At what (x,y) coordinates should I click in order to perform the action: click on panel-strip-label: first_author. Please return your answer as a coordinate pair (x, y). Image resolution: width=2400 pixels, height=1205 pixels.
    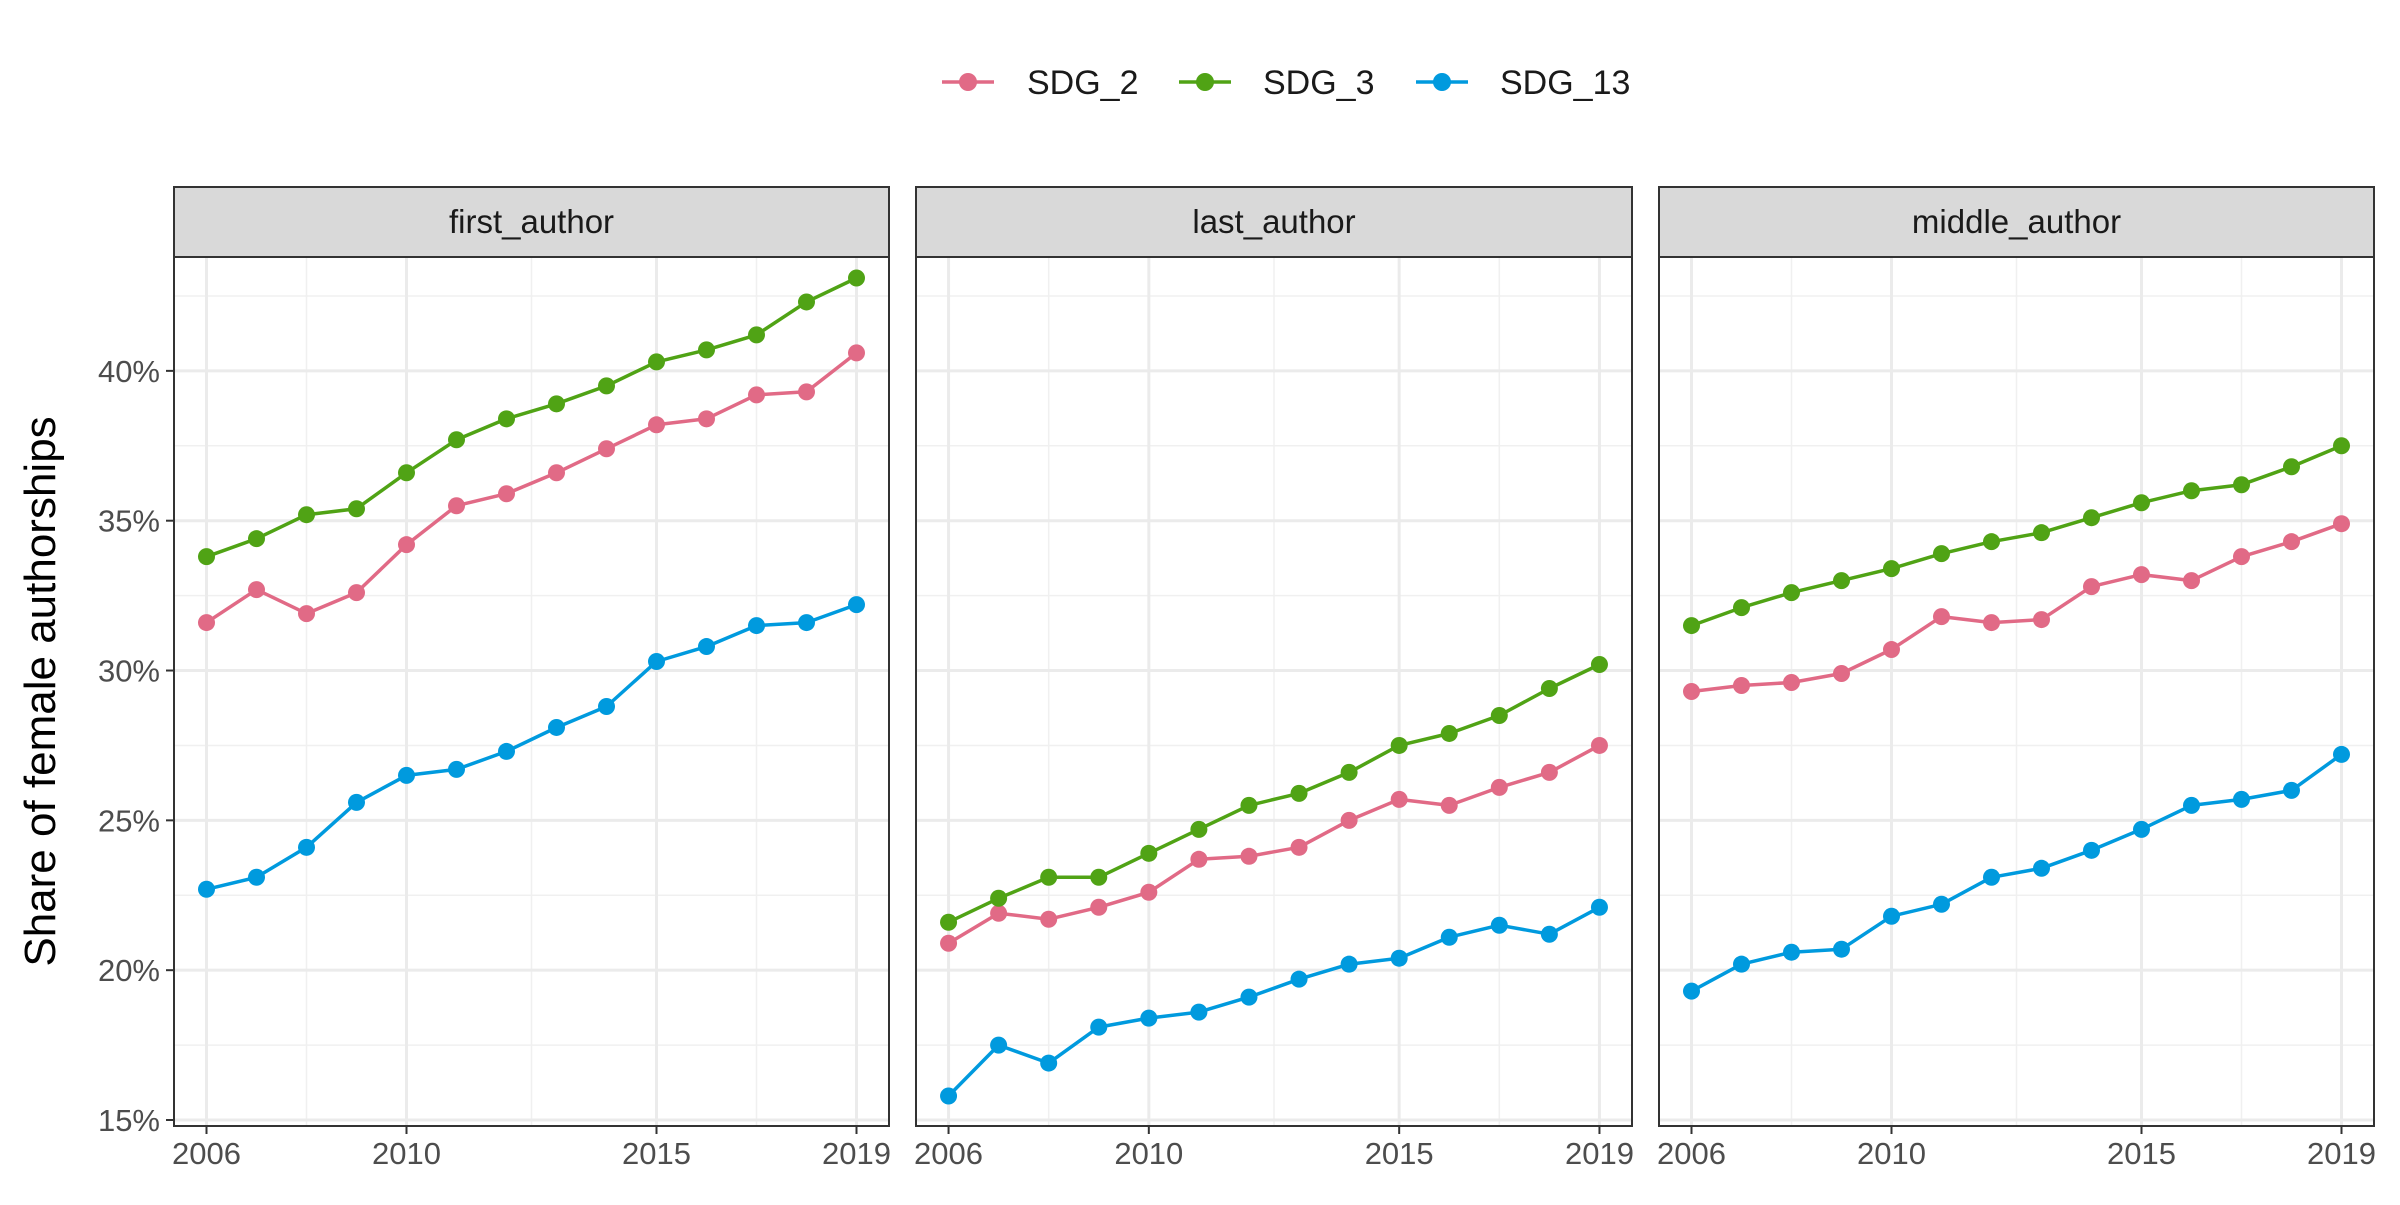
    Looking at the image, I should click on (531, 221).